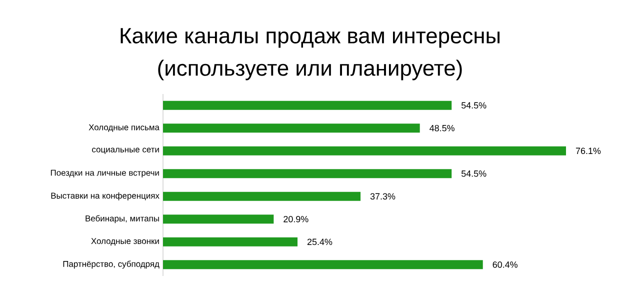  What do you see at coordinates (296, 219) in the screenshot?
I see `data-label: 20.9%` at bounding box center [296, 219].